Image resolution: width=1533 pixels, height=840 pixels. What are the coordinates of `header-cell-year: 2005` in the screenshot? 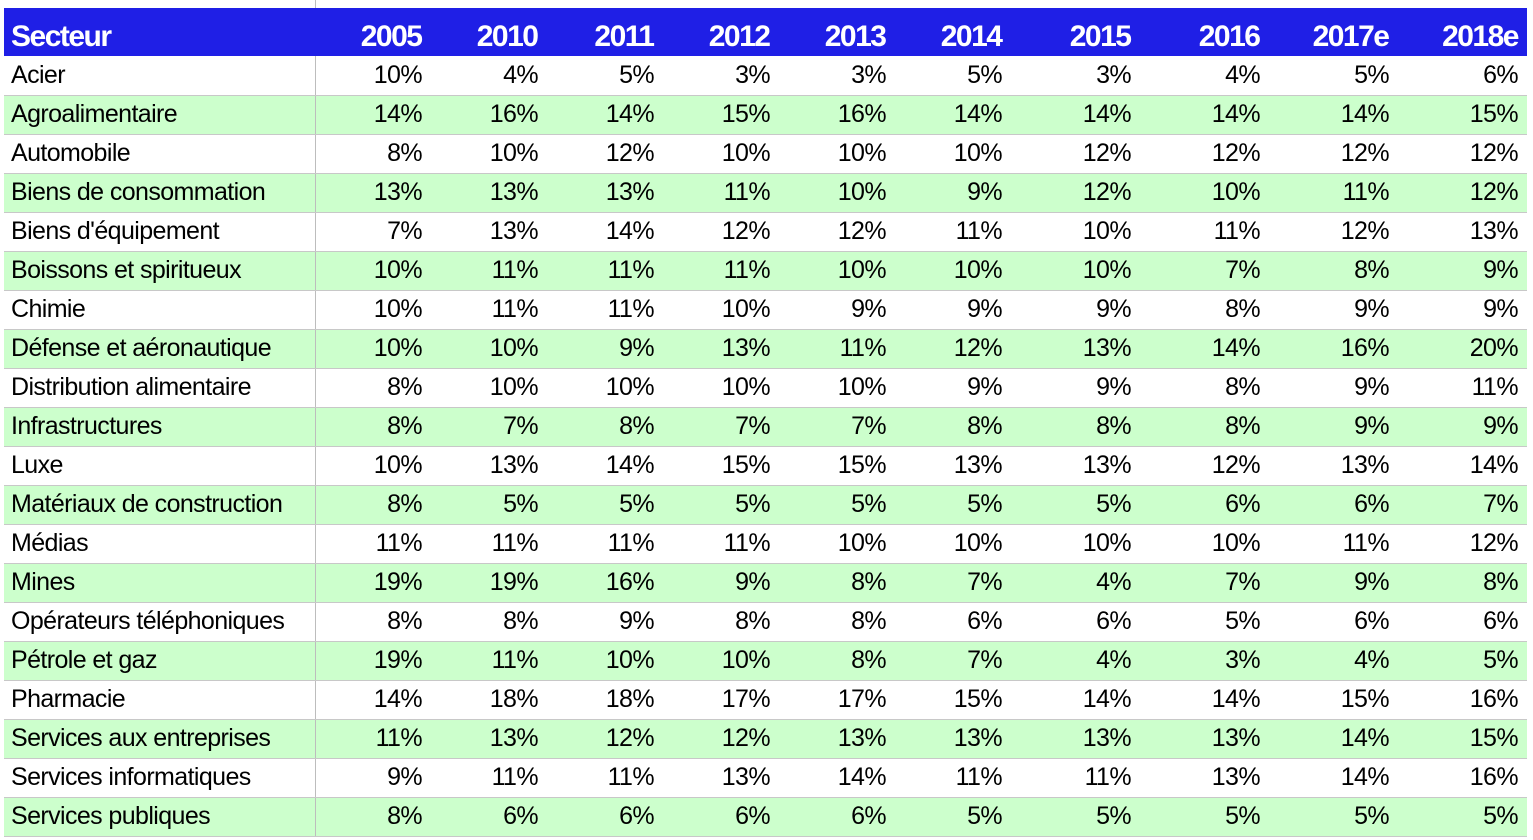 It's located at (372, 32).